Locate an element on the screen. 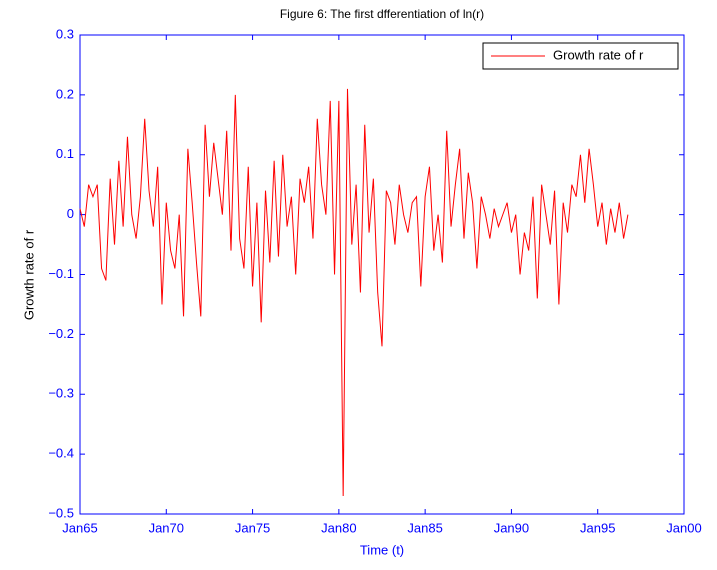  y-axis-label: Growth rate of r is located at coordinates (28, 274).